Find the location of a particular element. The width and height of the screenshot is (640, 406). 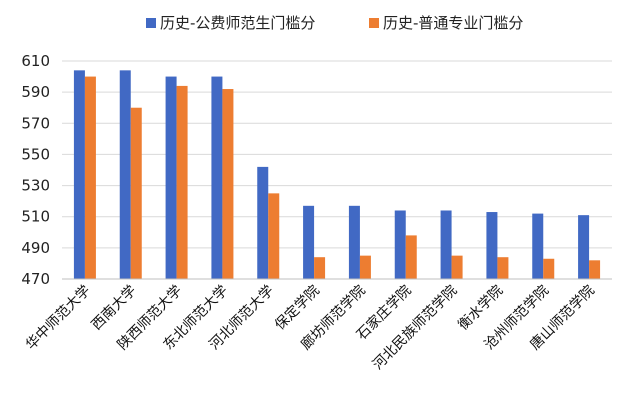

y-tick-label: 610 is located at coordinates (35, 61).